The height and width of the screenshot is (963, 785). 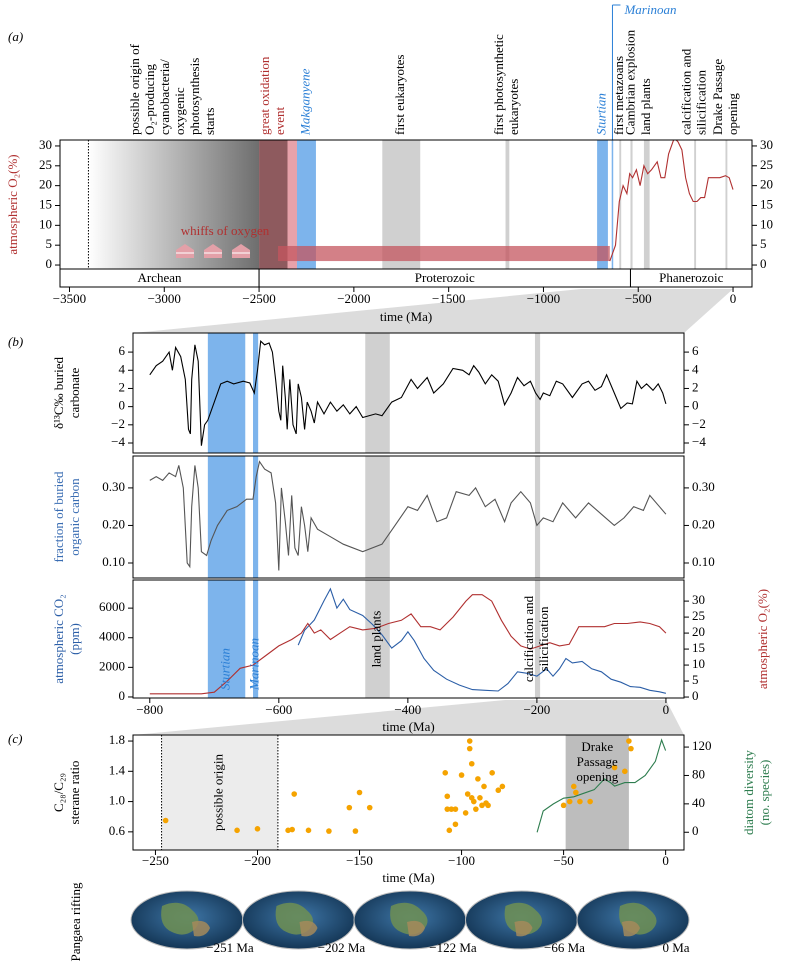 What do you see at coordinates (164, 298) in the screenshot?
I see `x-tick-label: −3000` at bounding box center [164, 298].